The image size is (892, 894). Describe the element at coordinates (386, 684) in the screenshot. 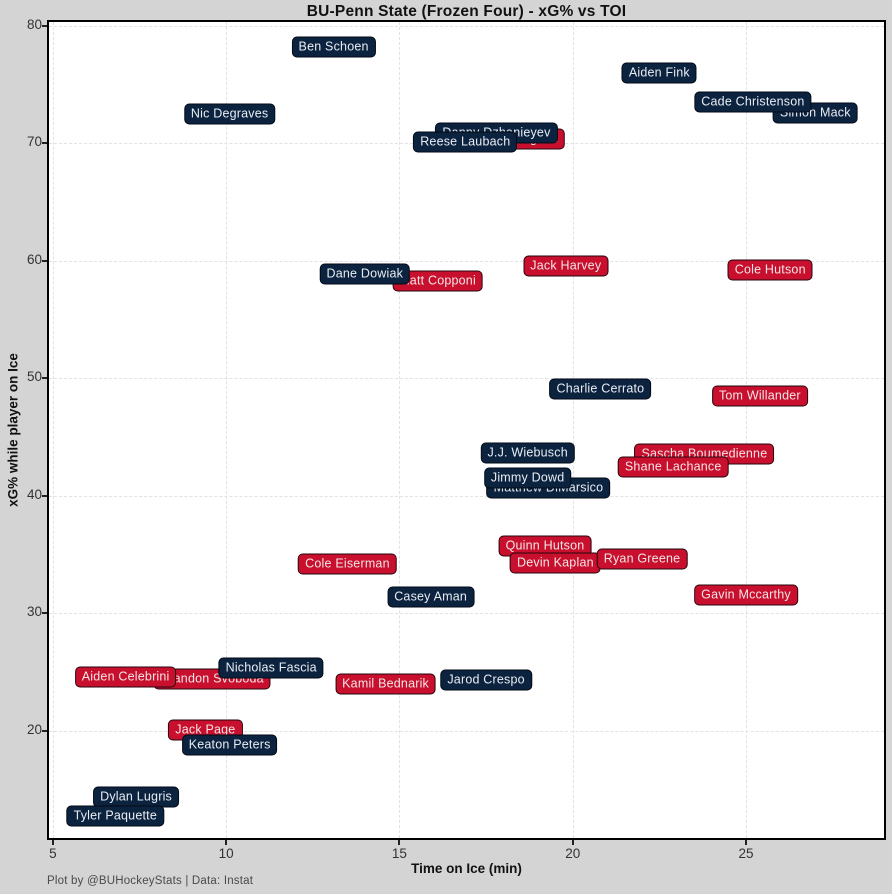

I see `player-label-kamil-bednarik: Kamil Bednarik` at that location.